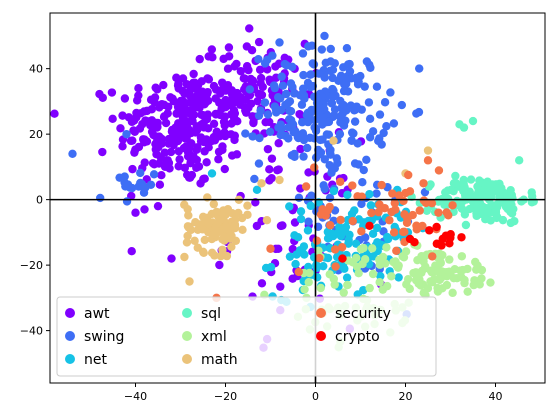  Describe the element at coordinates (135, 396) in the screenshot. I see `x-tick-label: −40` at that location.